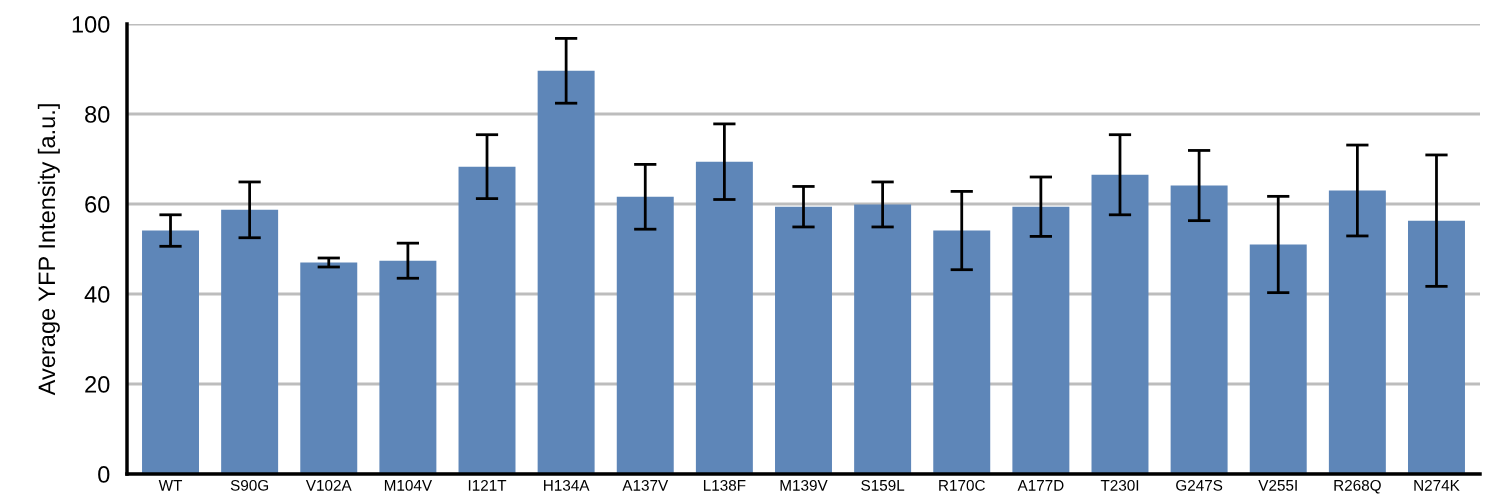 The height and width of the screenshot is (498, 1489). Describe the element at coordinates (249, 485) in the screenshot. I see `x-tick-label: S90G` at that location.